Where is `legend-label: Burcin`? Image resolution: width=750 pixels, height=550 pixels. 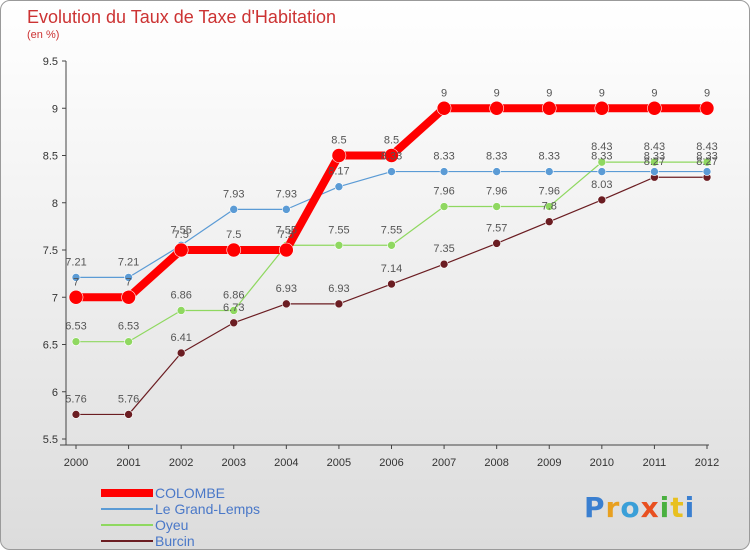 legend-label: Burcin is located at coordinates (175, 541).